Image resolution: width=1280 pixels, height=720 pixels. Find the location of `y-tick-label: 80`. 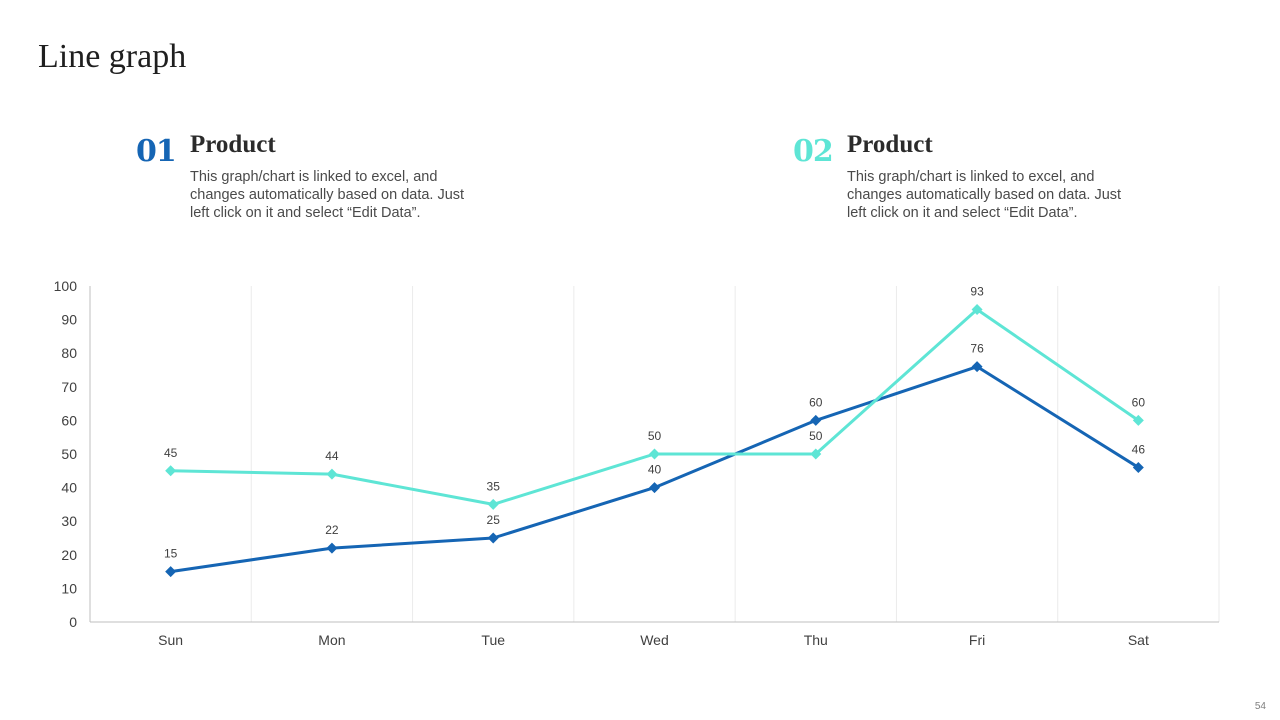

y-tick-label: 80 is located at coordinates (69, 353).